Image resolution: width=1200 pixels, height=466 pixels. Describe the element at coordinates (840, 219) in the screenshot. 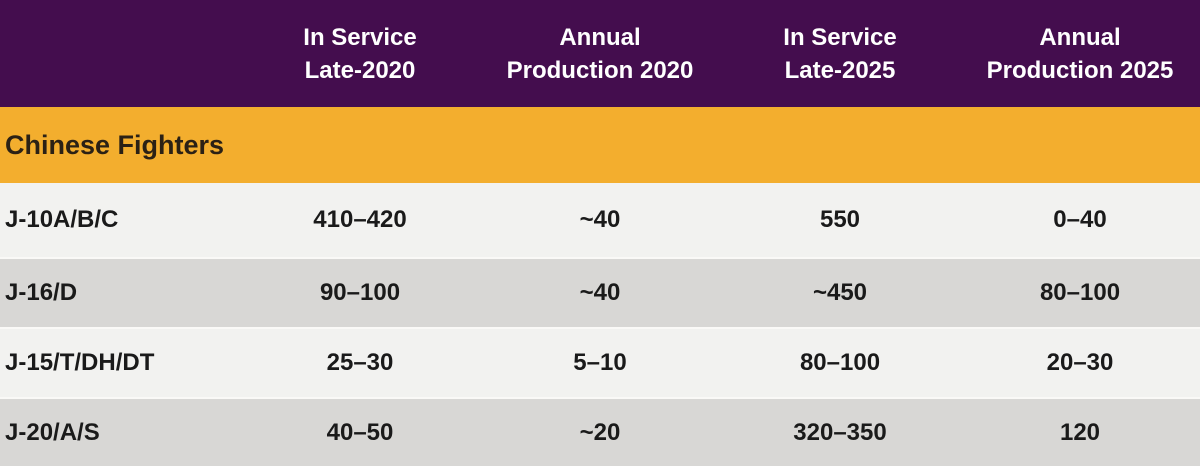

I see `cell-value: 550` at that location.